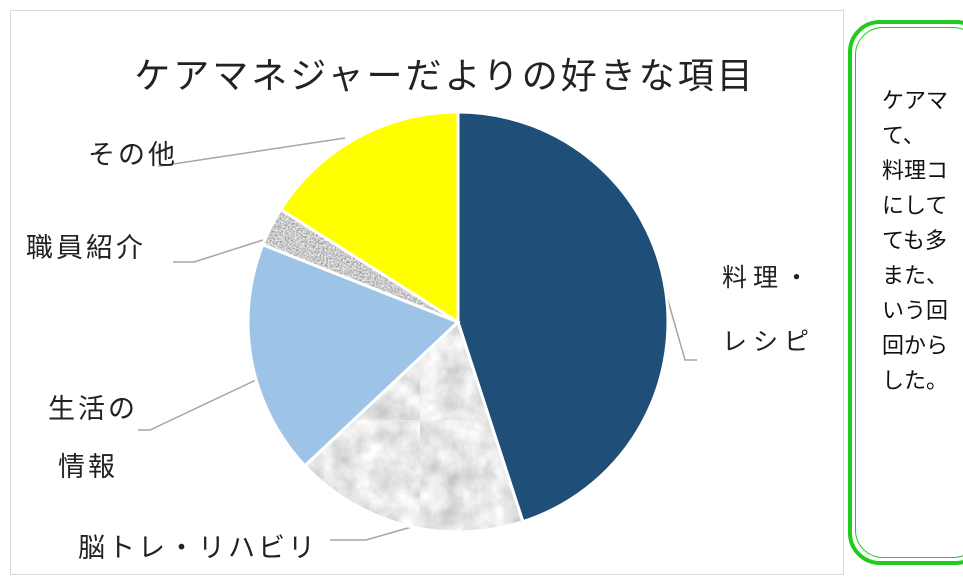  I want to click on leader-line-staff, so click(218, 251).